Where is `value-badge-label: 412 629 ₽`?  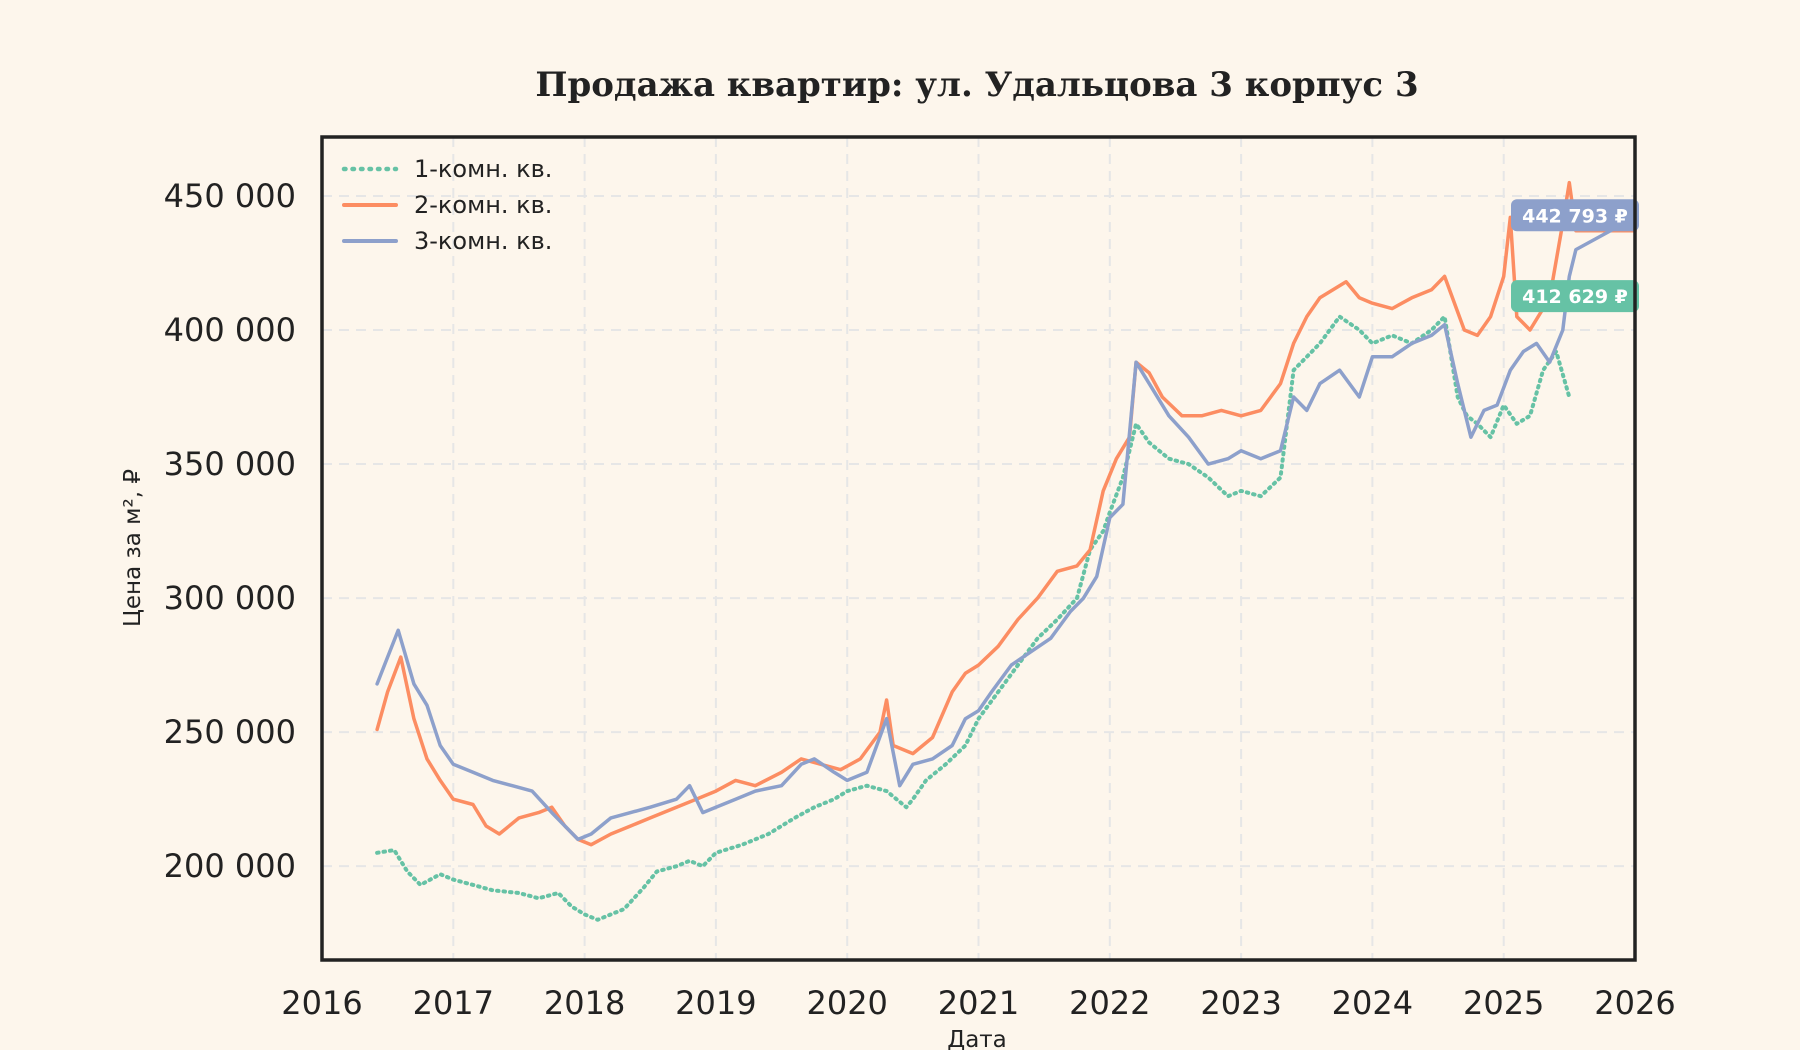 value-badge-label: 412 629 ₽ is located at coordinates (1575, 297).